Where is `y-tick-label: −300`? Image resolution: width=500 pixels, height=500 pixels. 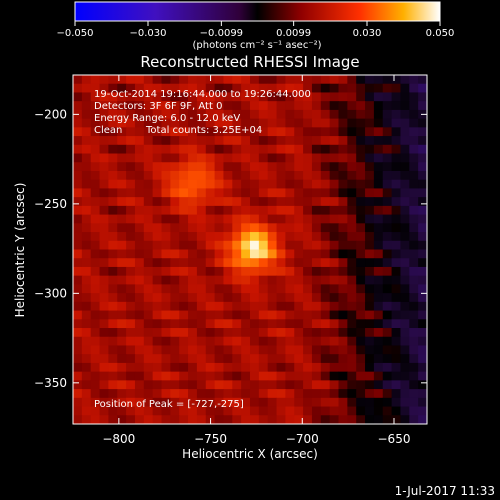
y-tick-label: −300 is located at coordinates (50, 293).